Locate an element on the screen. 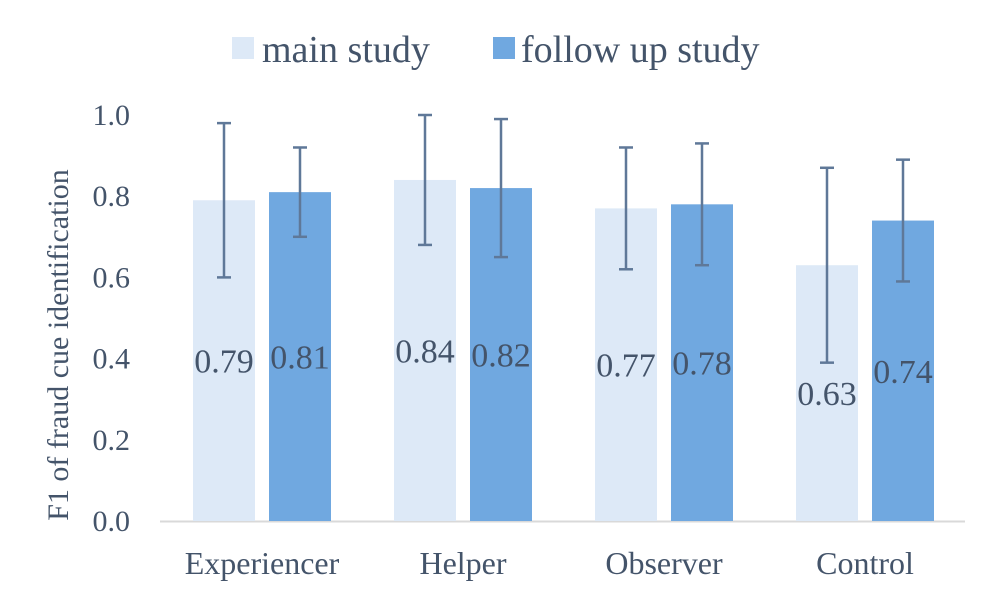  y-tick-label: 1.0 is located at coordinates (112, 115).